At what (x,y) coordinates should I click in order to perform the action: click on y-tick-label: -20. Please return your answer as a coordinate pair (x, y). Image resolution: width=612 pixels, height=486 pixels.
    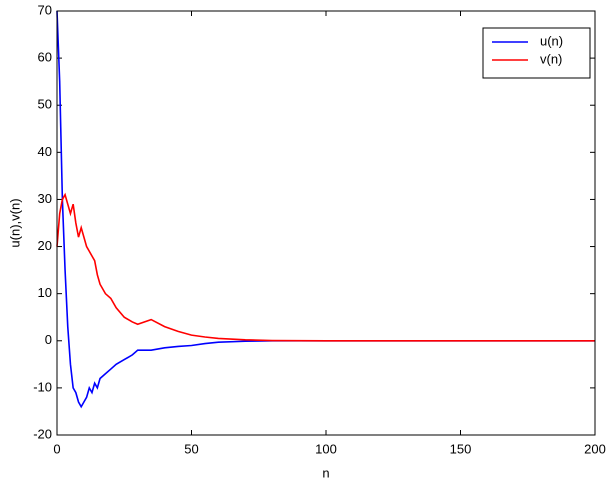
    Looking at the image, I should click on (42, 433).